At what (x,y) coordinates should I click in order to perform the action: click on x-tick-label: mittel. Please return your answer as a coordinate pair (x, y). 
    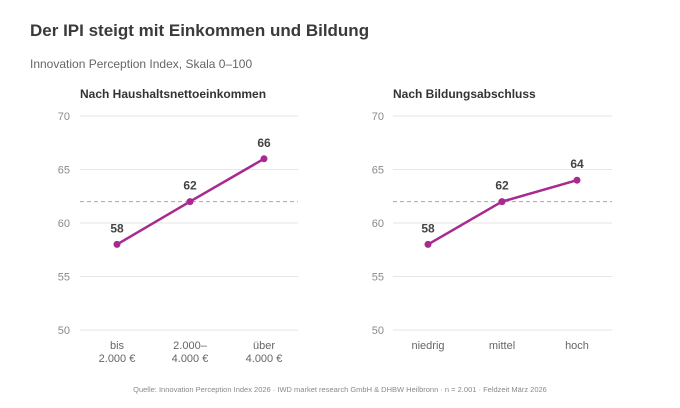
    Looking at the image, I should click on (502, 346).